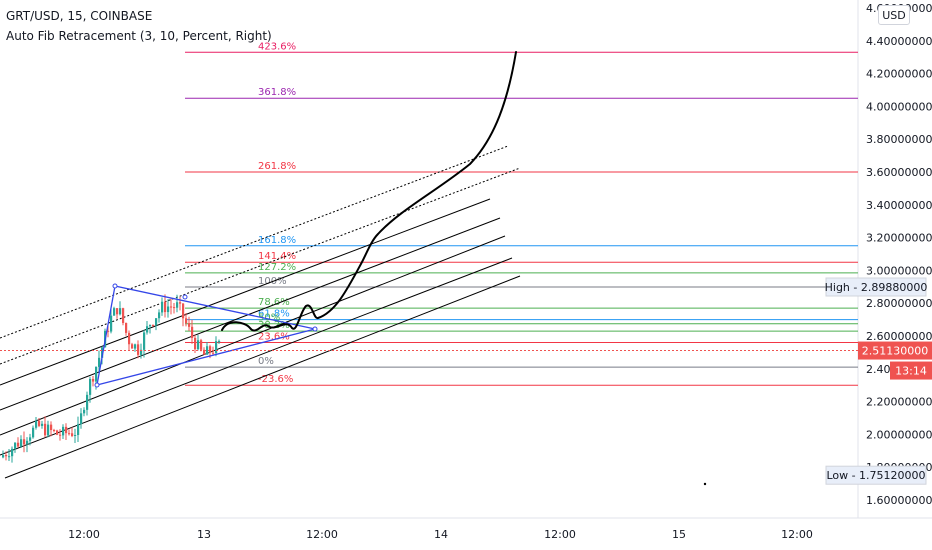  What do you see at coordinates (215, 307) in the screenshot?
I see `triangle-upper-side` at bounding box center [215, 307].